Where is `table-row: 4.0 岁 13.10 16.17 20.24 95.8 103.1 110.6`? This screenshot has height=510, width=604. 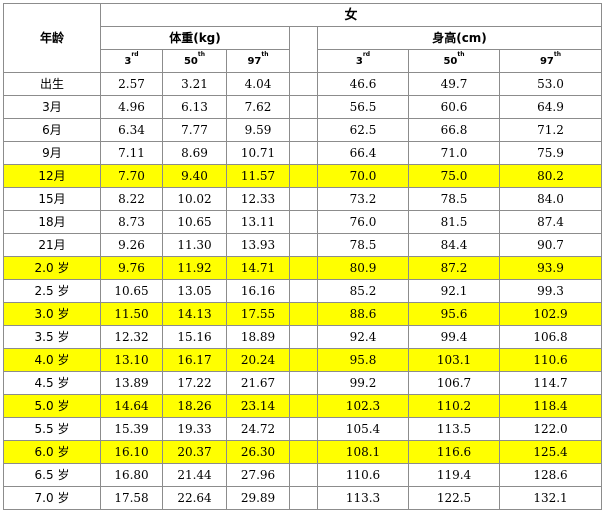
table-row: 4.0 岁 13.10 16.17 20.24 95.8 103.1 110.6 is located at coordinates (303, 360).